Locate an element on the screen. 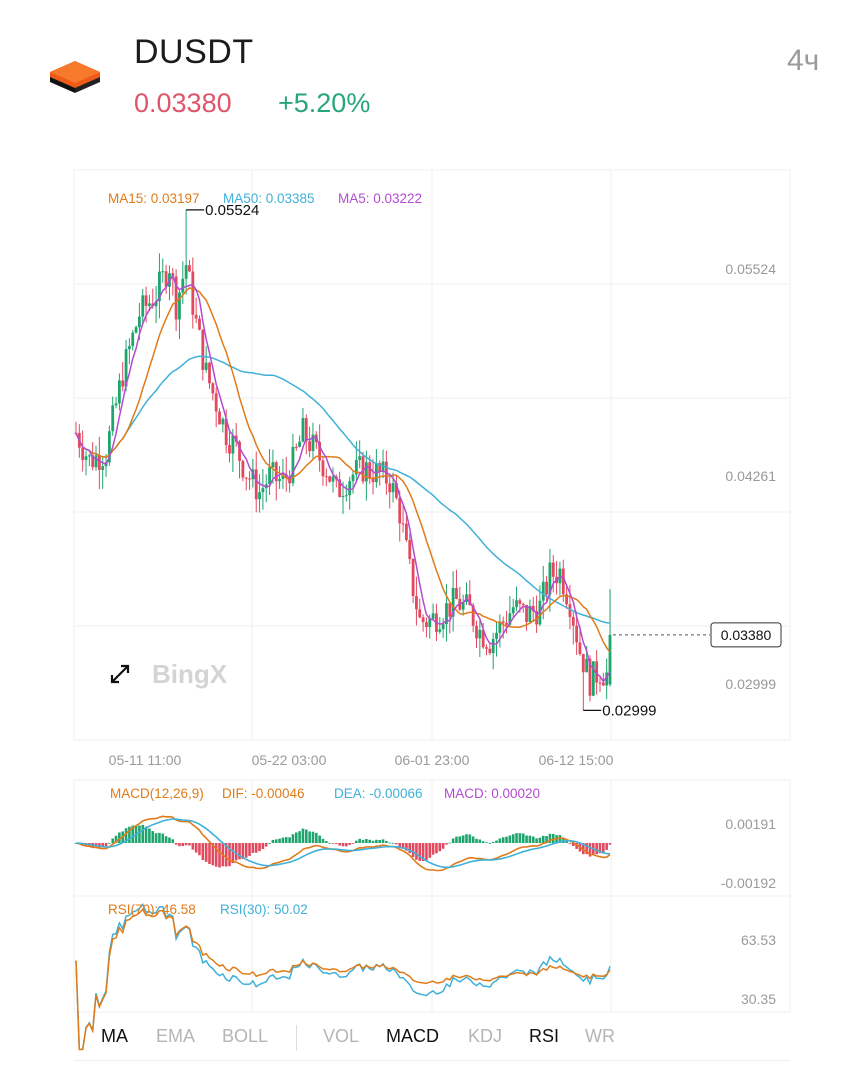 This screenshot has width=864, height=1074. tab-boll: BOLL is located at coordinates (245, 1036).